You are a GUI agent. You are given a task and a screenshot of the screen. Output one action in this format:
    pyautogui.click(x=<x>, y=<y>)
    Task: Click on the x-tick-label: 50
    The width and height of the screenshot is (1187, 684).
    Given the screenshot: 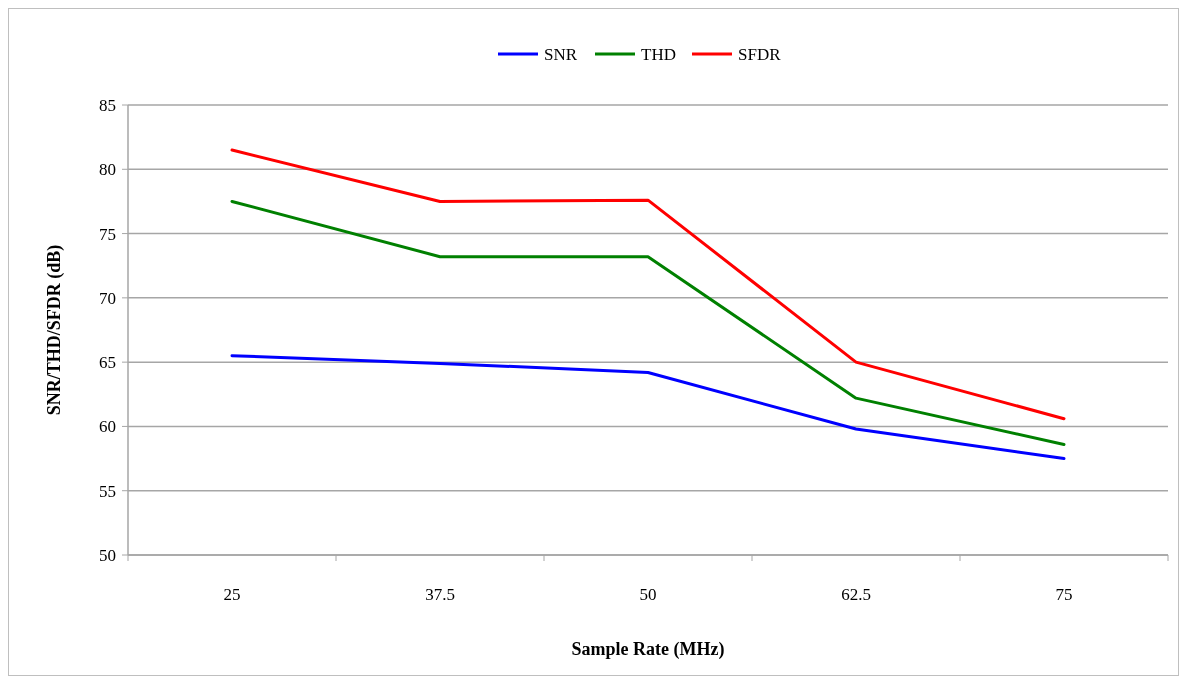 What is the action you would take?
    pyautogui.click(x=648, y=594)
    